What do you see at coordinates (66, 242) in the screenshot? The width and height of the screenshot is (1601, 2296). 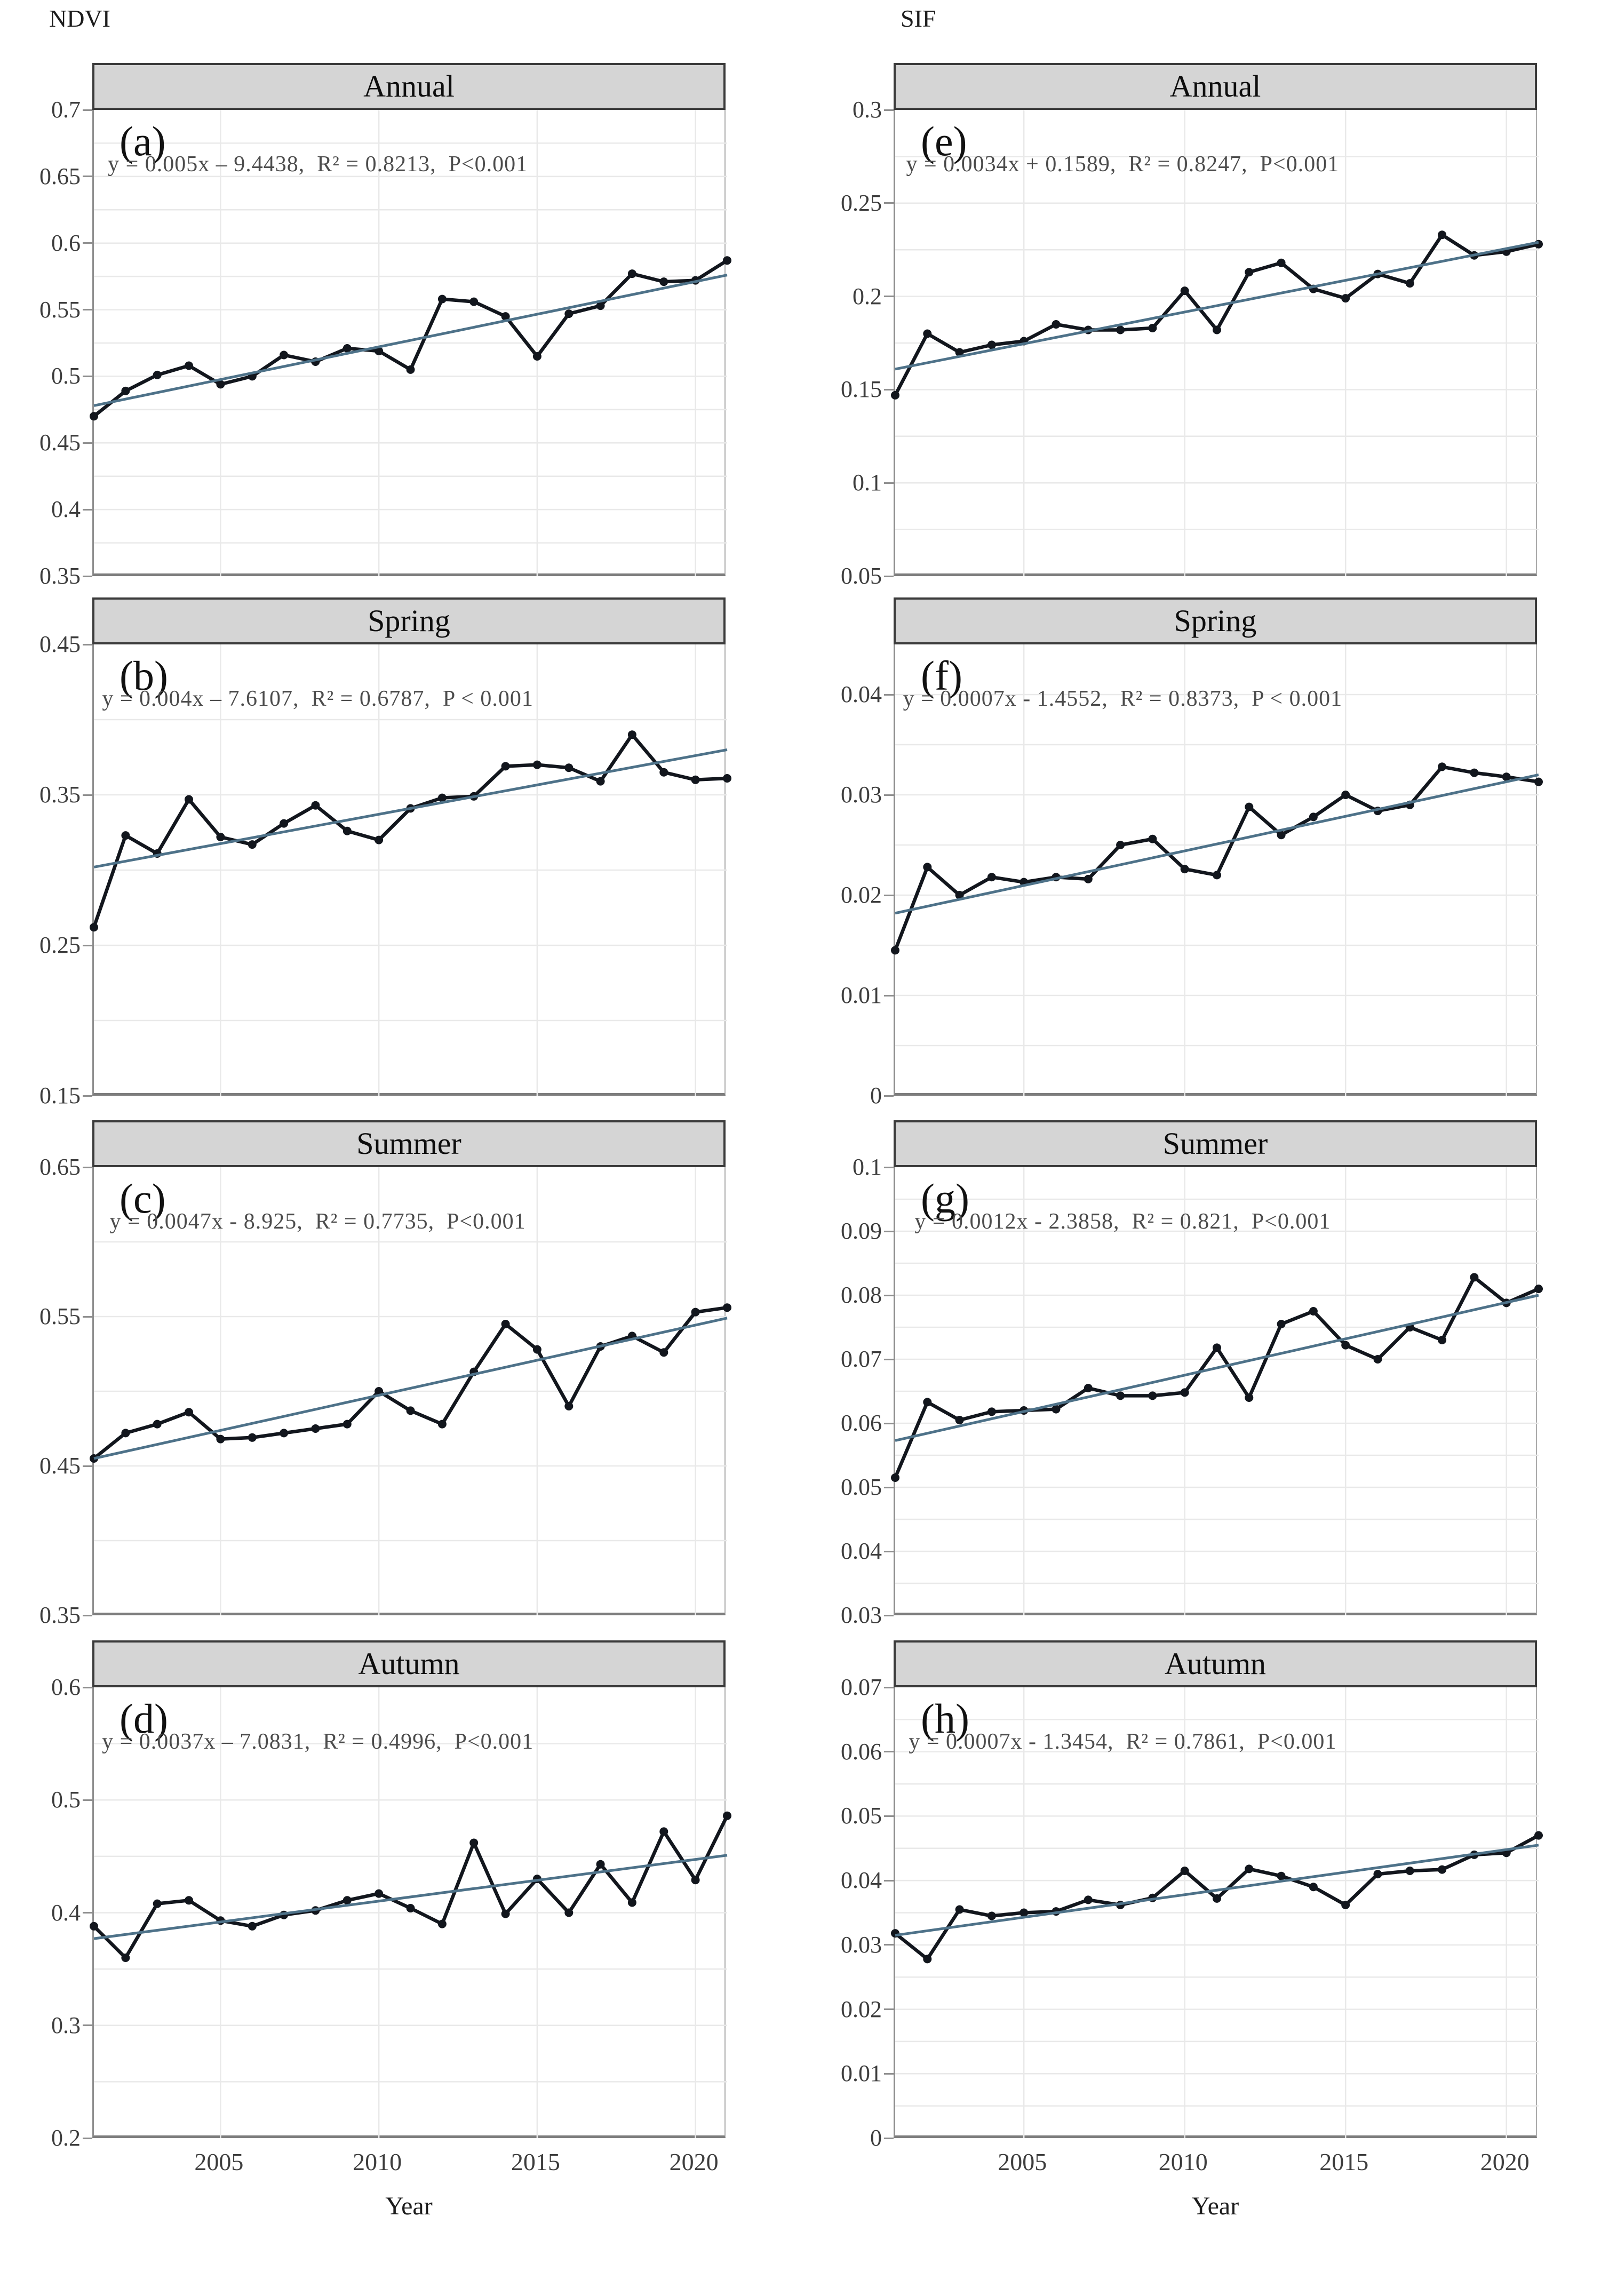 I see `y-tick-label: 0.6` at bounding box center [66, 242].